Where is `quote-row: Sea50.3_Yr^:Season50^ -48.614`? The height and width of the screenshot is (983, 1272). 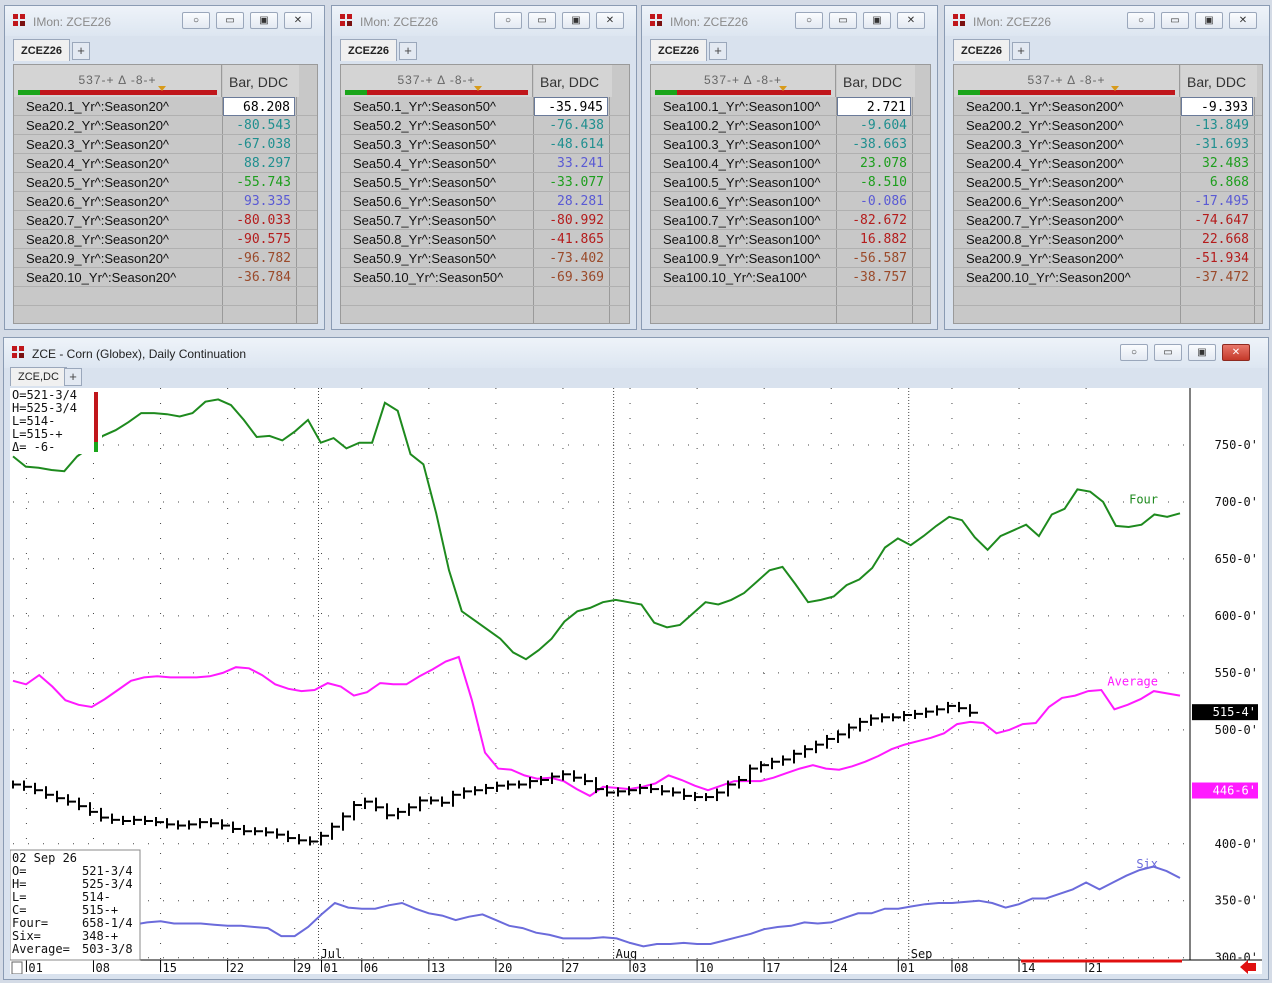
quote-row: Sea50.3_Yr^:Season50^ -48.614 is located at coordinates (485, 144).